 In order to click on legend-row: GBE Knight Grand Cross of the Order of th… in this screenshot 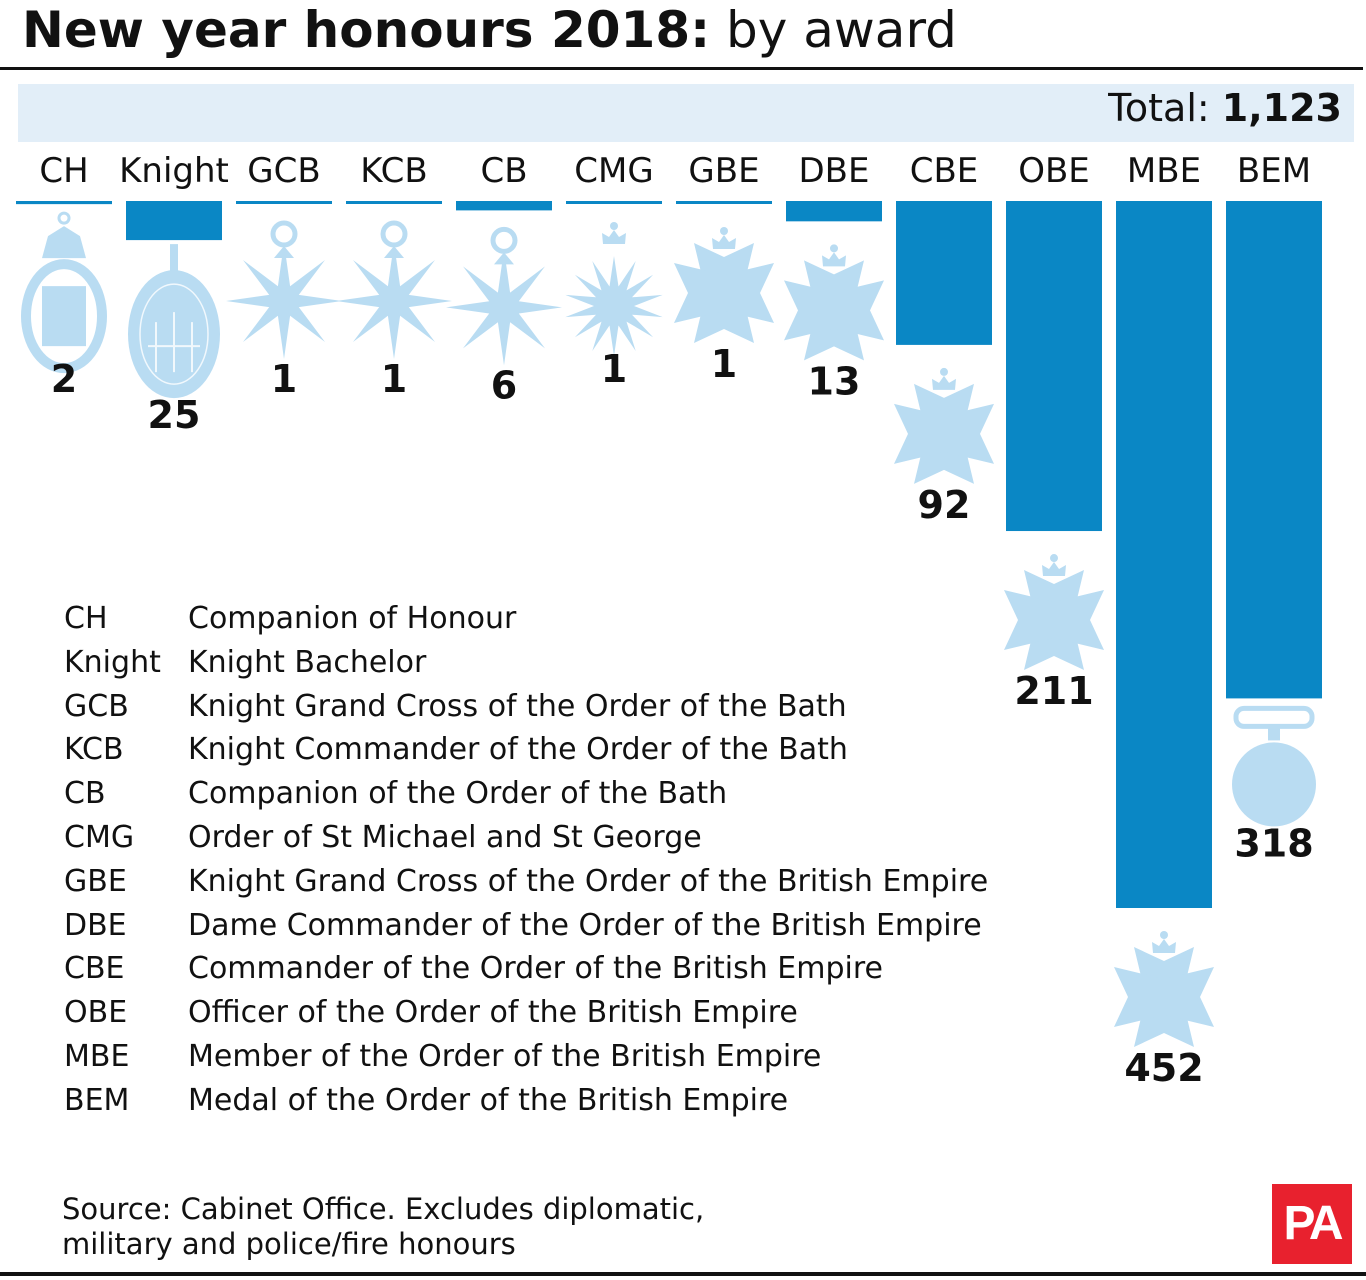, I will do `click(526, 883)`.